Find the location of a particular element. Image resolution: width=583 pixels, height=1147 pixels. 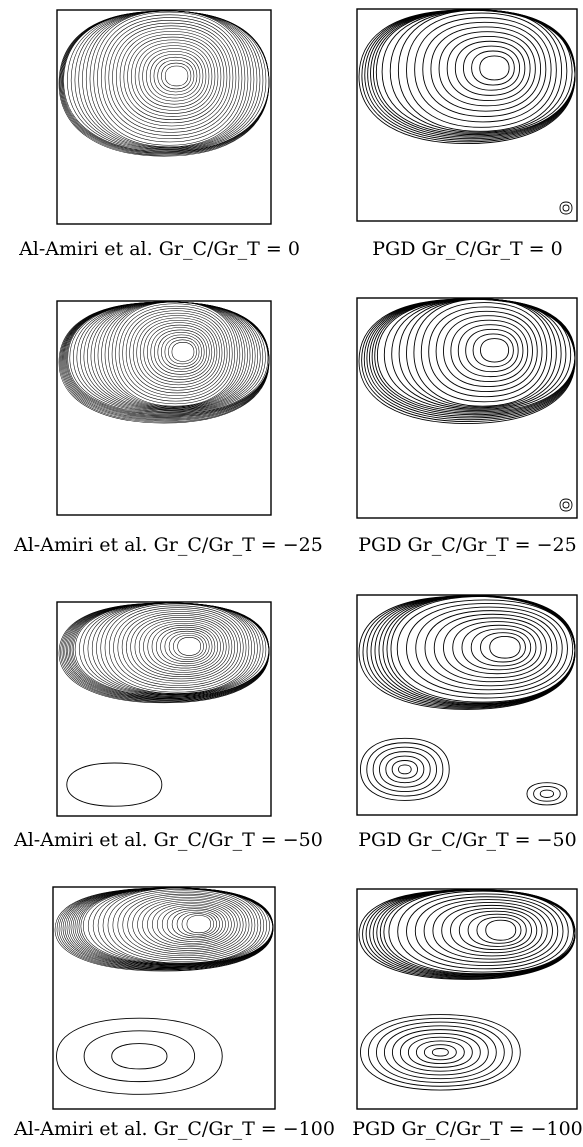

streamline-plot is located at coordinates (467, 115).